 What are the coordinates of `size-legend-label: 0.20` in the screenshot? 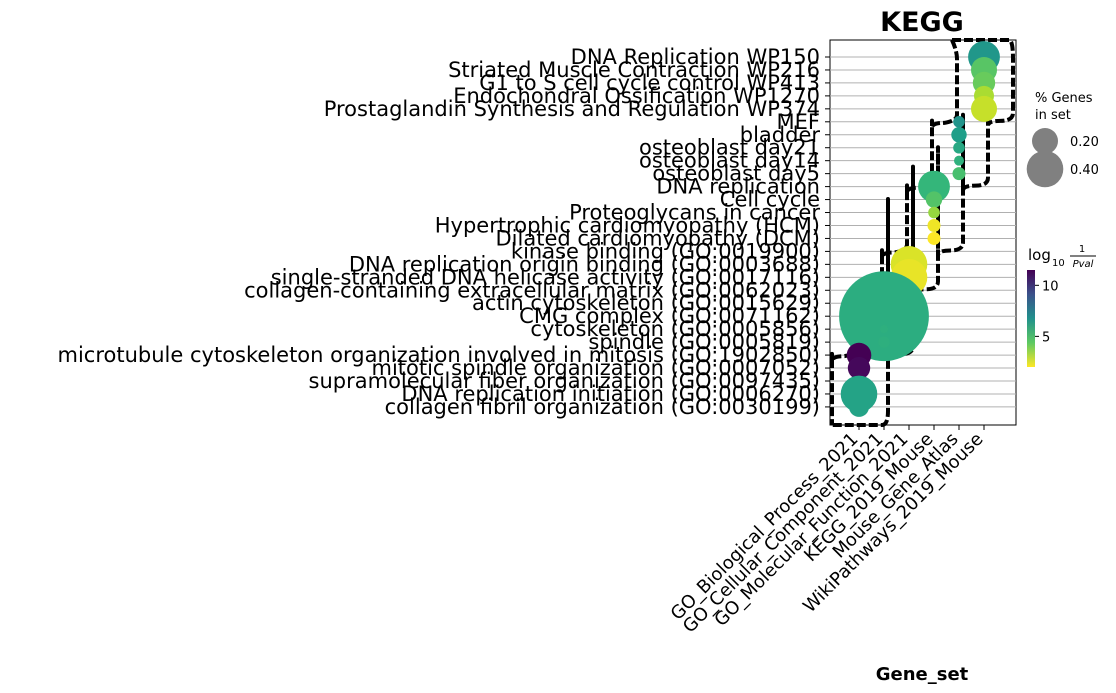 It's located at (1084, 142).